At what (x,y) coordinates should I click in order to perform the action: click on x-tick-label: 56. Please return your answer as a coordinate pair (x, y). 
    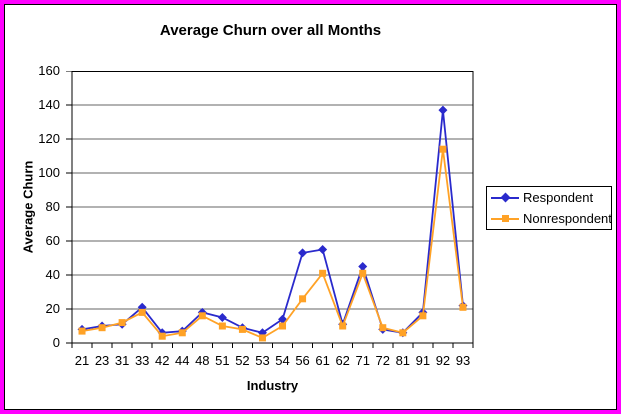
    Looking at the image, I should click on (302, 360).